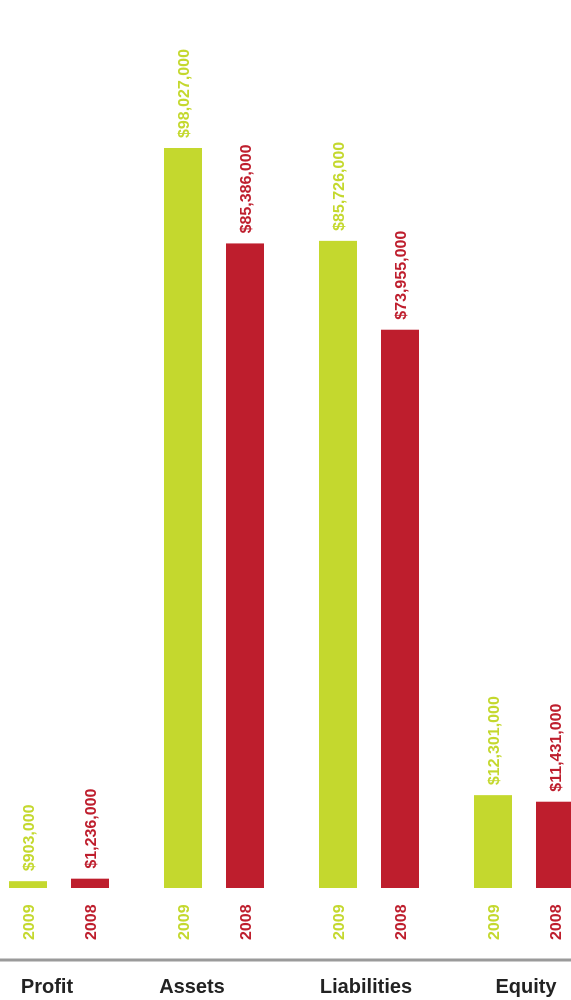 This screenshot has width=571, height=1000. What do you see at coordinates (366, 987) in the screenshot?
I see `category-label-liabilities: Liabilities` at bounding box center [366, 987].